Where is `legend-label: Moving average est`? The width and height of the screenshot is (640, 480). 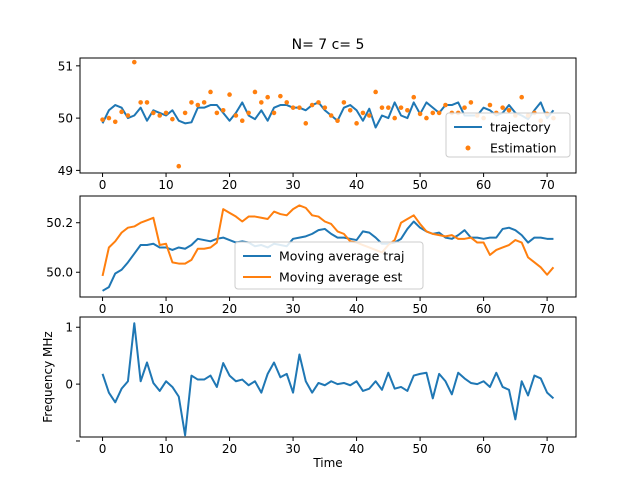
legend-label: Moving average est is located at coordinates (340, 277).